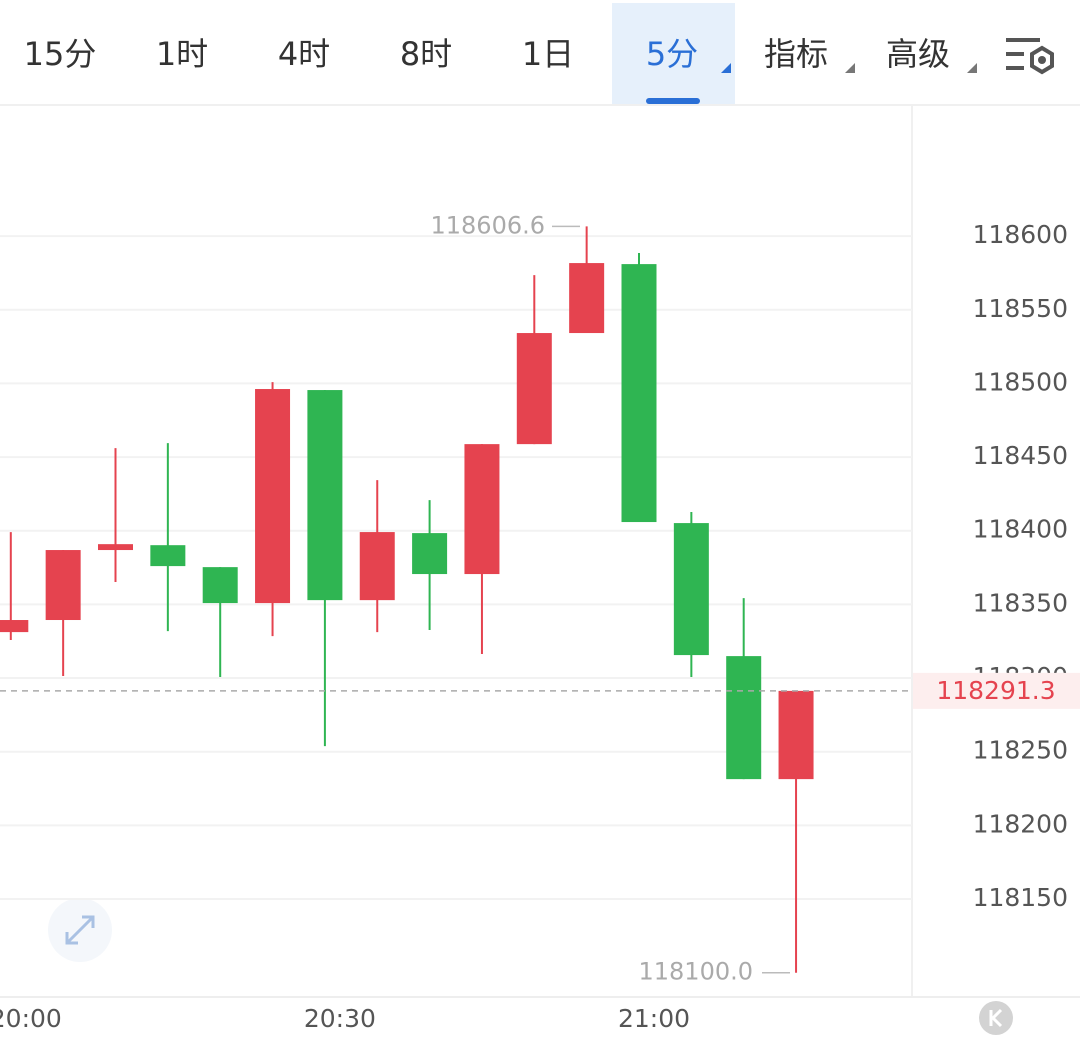 The height and width of the screenshot is (1040, 1080). Describe the element at coordinates (796, 54) in the screenshot. I see `tab: 指标` at that location.